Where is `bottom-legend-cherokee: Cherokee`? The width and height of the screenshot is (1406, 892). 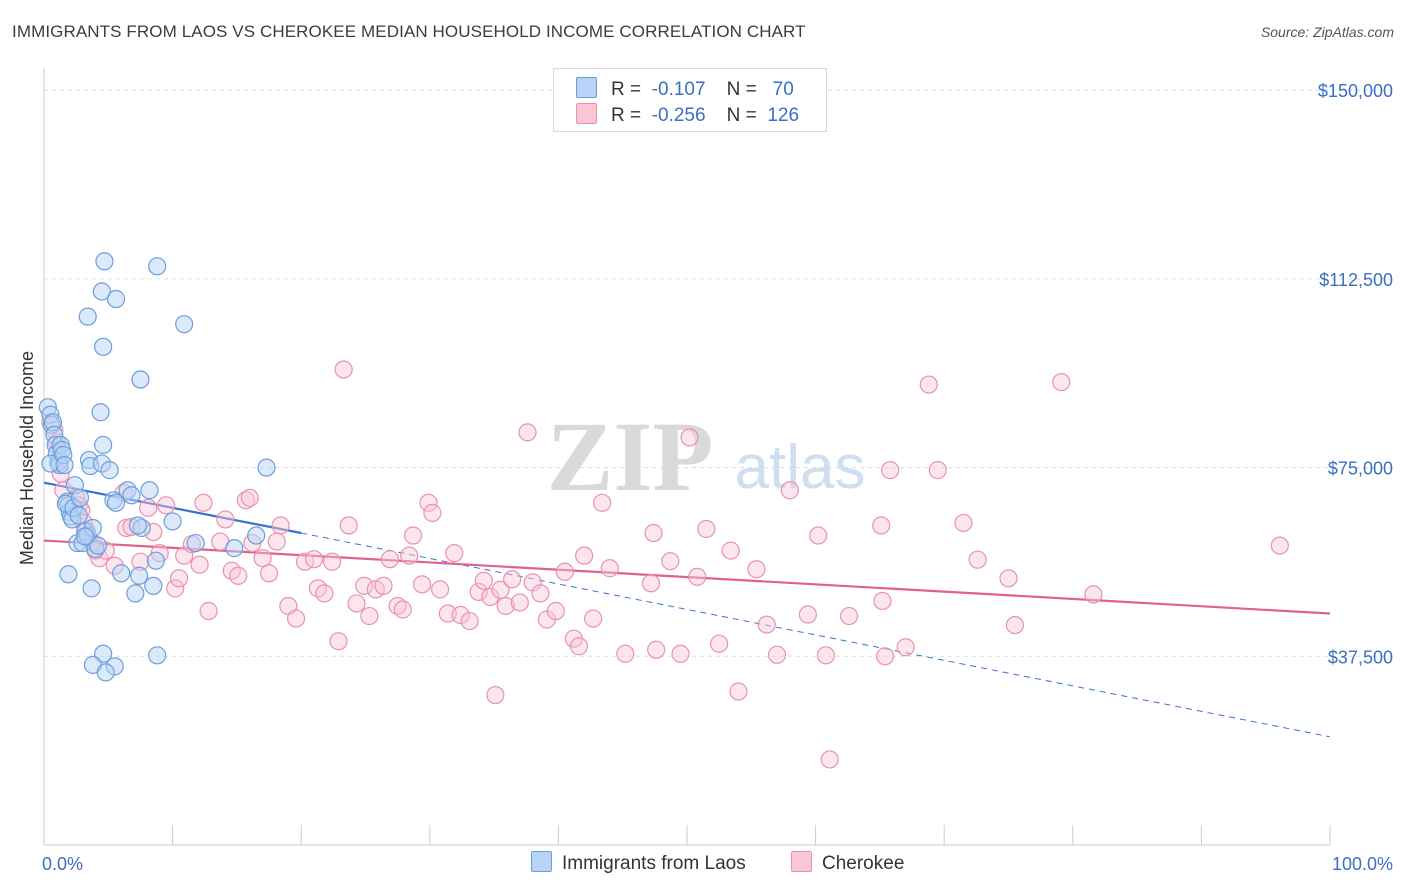 bottom-legend-cherokee: Cherokee is located at coordinates (847, 863).